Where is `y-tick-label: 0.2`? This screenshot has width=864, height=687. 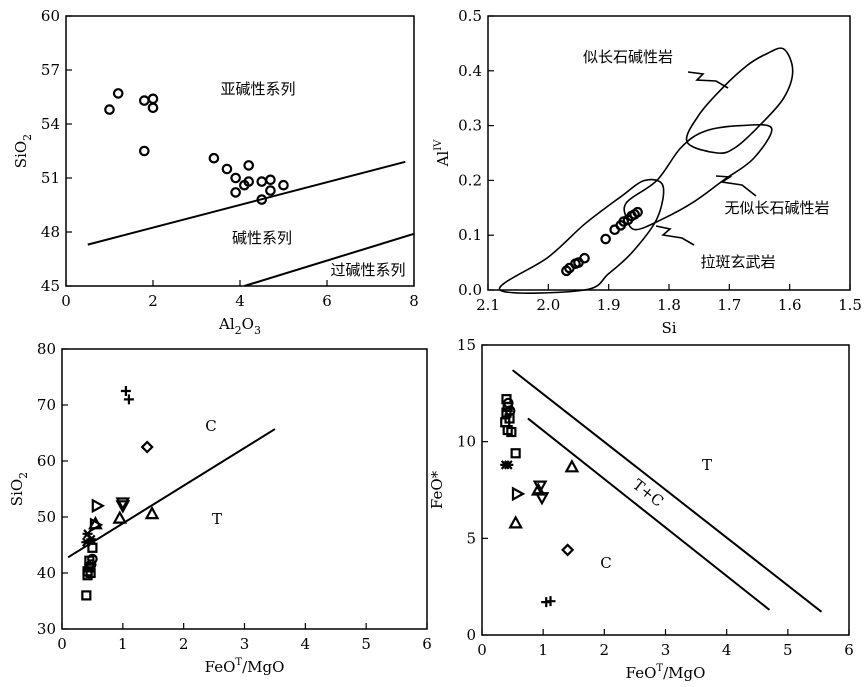
y-tick-label: 0.2 is located at coordinates (470, 180).